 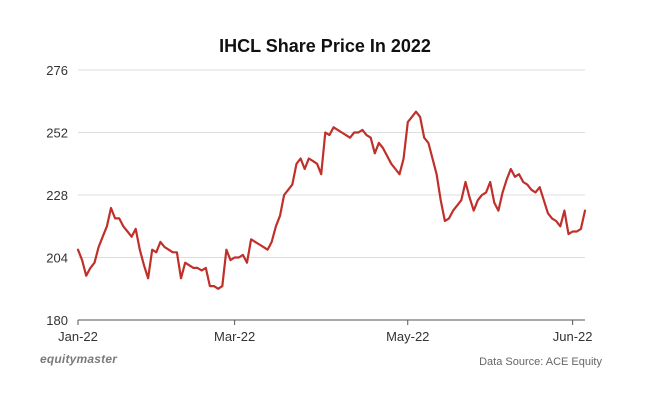 I want to click on x-tick-label: May-22, so click(x=407, y=336).